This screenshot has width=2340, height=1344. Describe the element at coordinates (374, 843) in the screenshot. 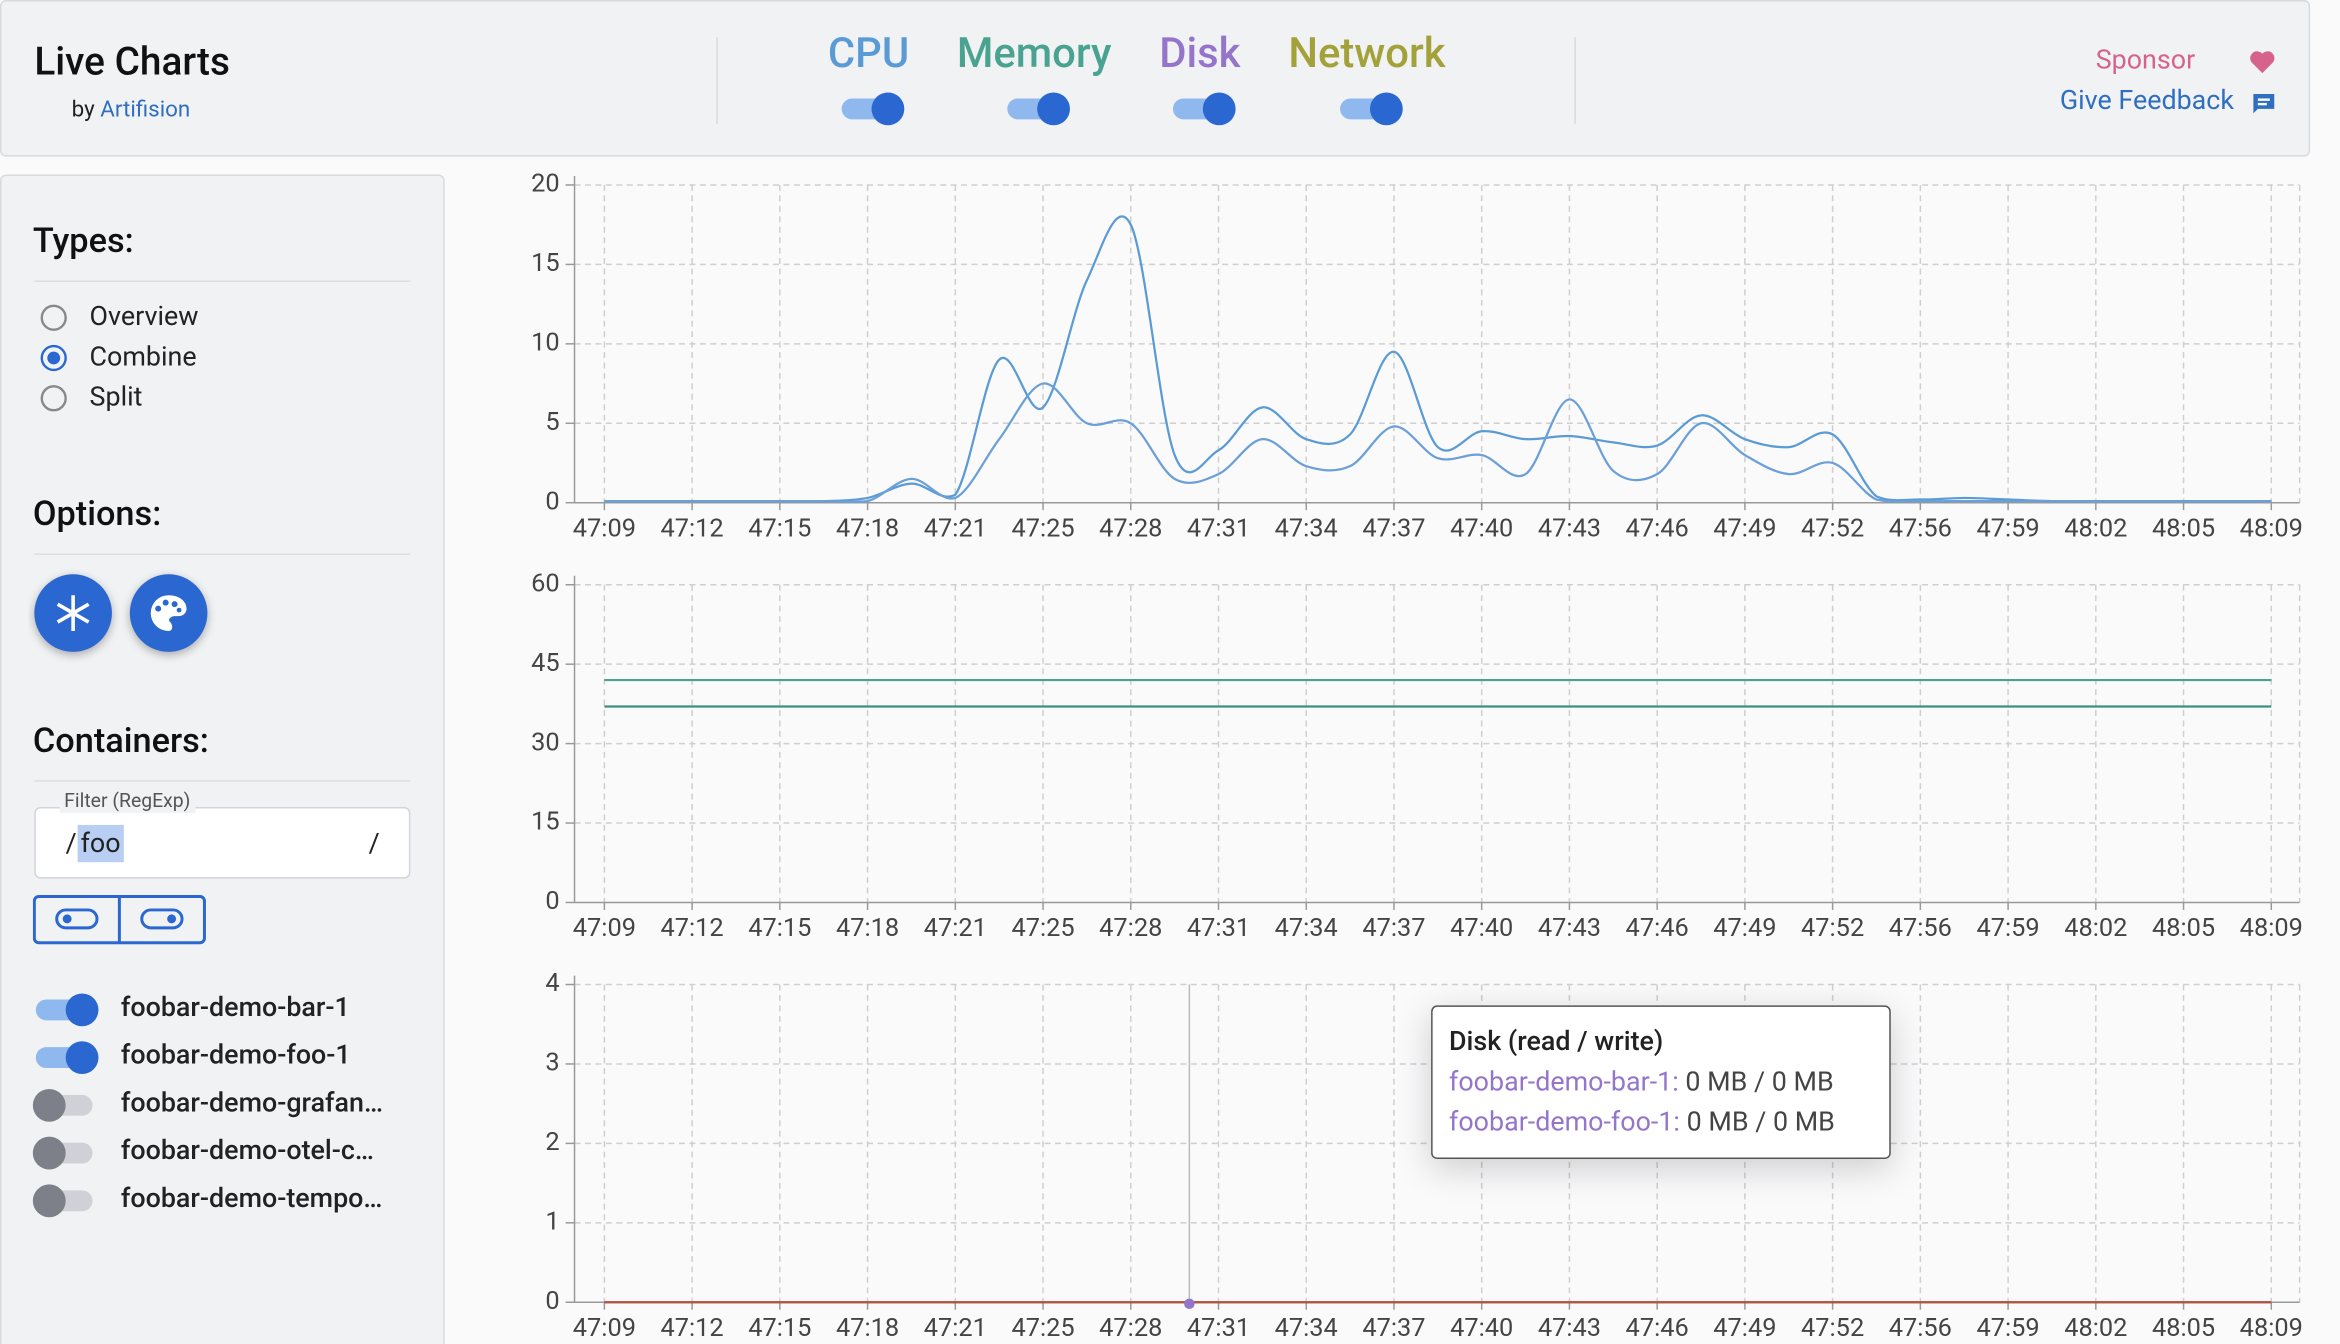

I see `filter-suffix: /` at that location.